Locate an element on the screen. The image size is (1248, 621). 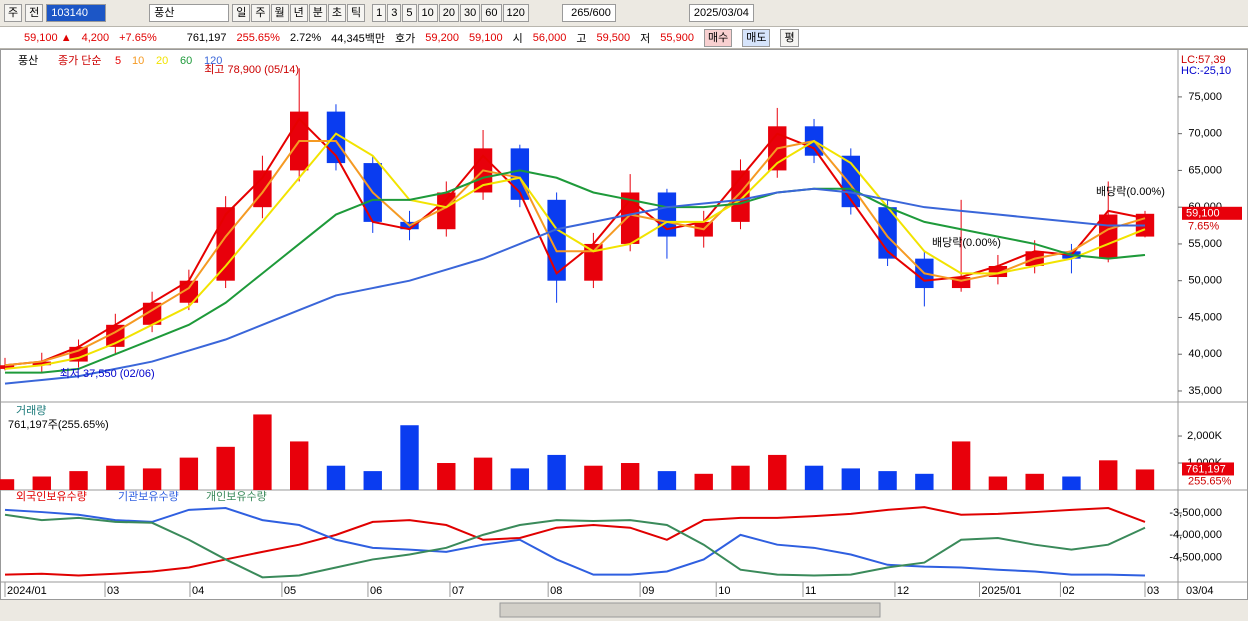
prev: 전 is located at coordinates (34, 13).